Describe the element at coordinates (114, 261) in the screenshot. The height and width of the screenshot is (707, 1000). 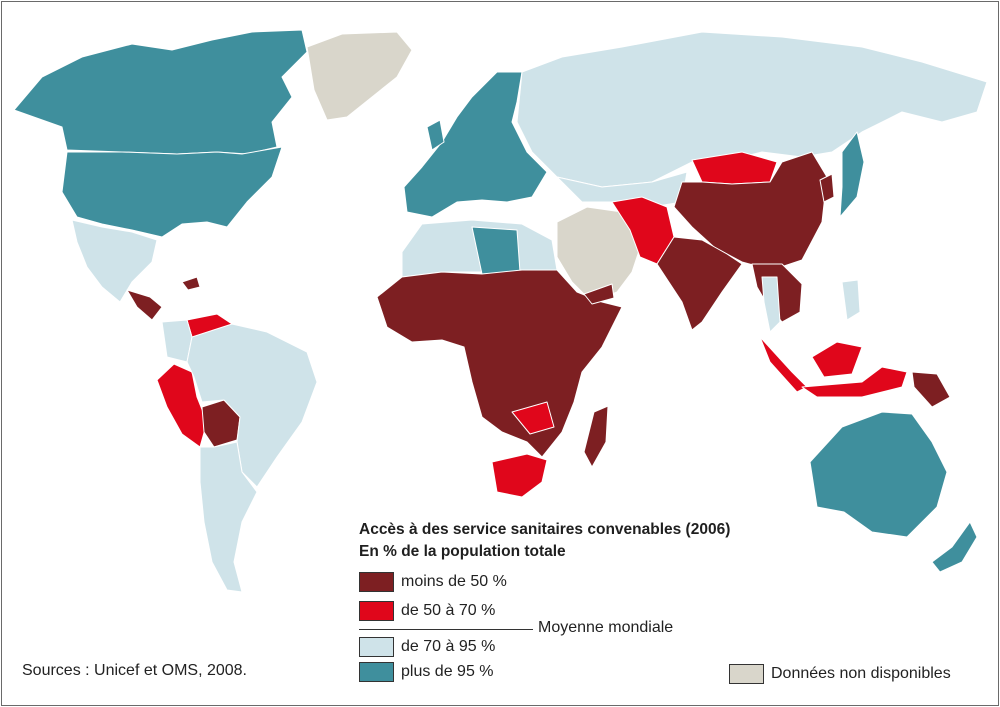
I see `region-mexico` at that location.